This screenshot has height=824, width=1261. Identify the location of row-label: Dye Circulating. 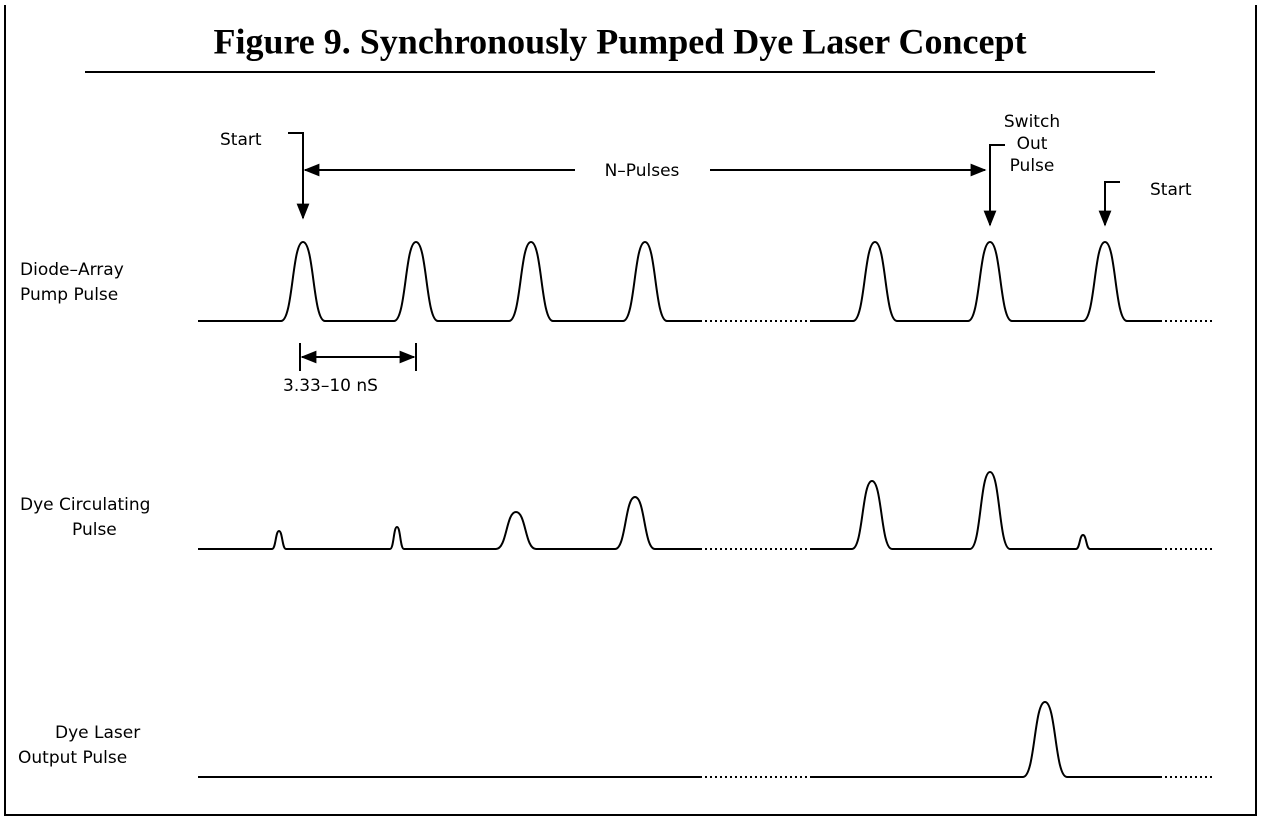
(85, 505).